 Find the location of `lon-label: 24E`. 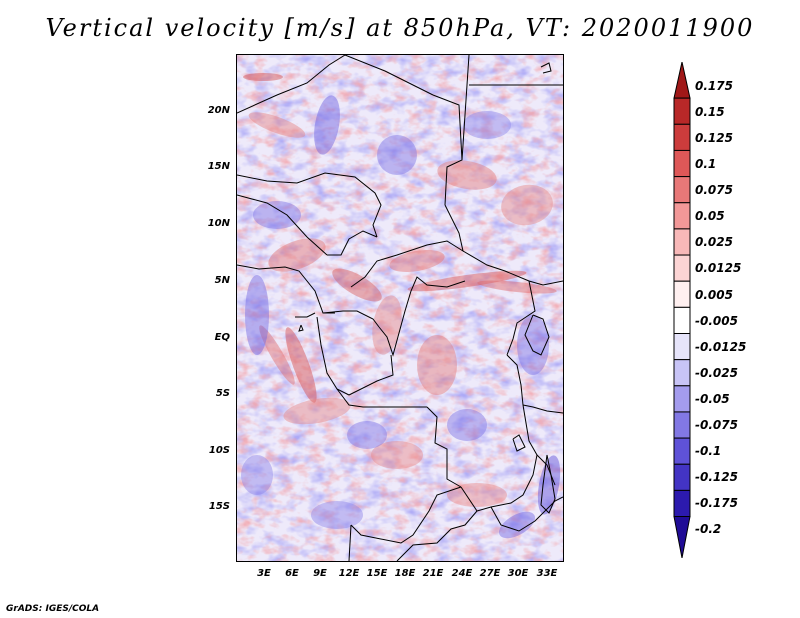

lon-label: 24E is located at coordinates (462, 573).